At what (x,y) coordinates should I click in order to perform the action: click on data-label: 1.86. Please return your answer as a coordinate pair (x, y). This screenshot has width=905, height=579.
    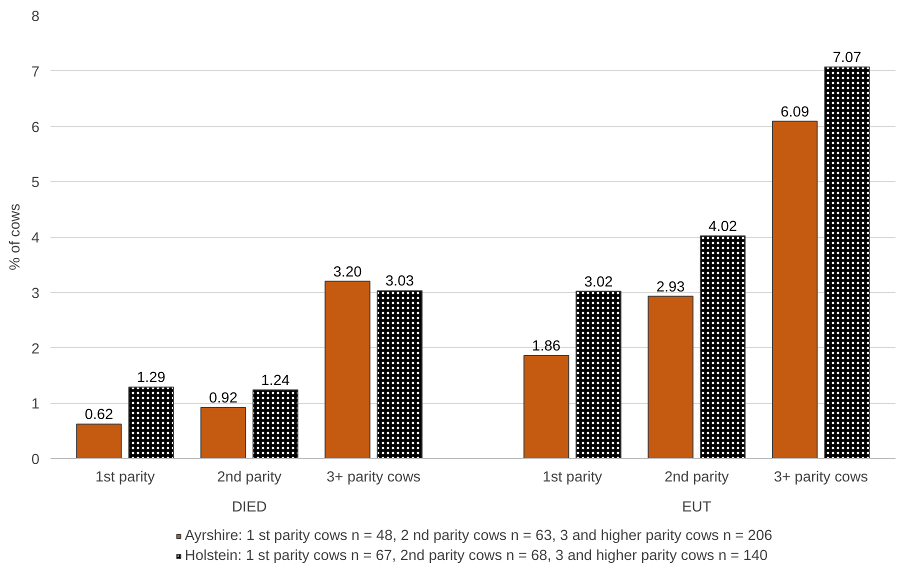
    Looking at the image, I should click on (546, 346).